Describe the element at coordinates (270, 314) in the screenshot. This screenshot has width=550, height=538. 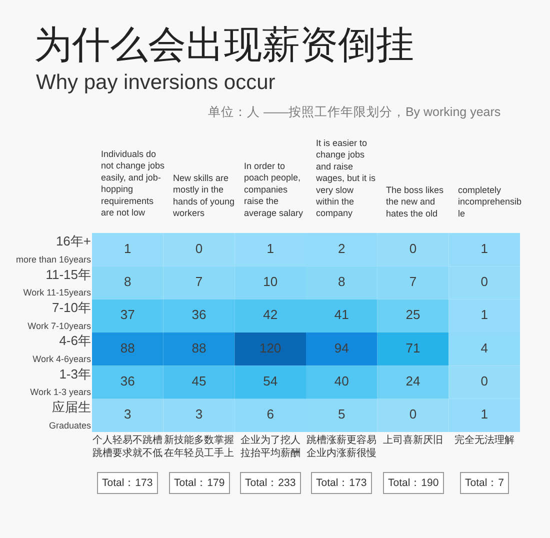
I see `data-label: 42` at that location.